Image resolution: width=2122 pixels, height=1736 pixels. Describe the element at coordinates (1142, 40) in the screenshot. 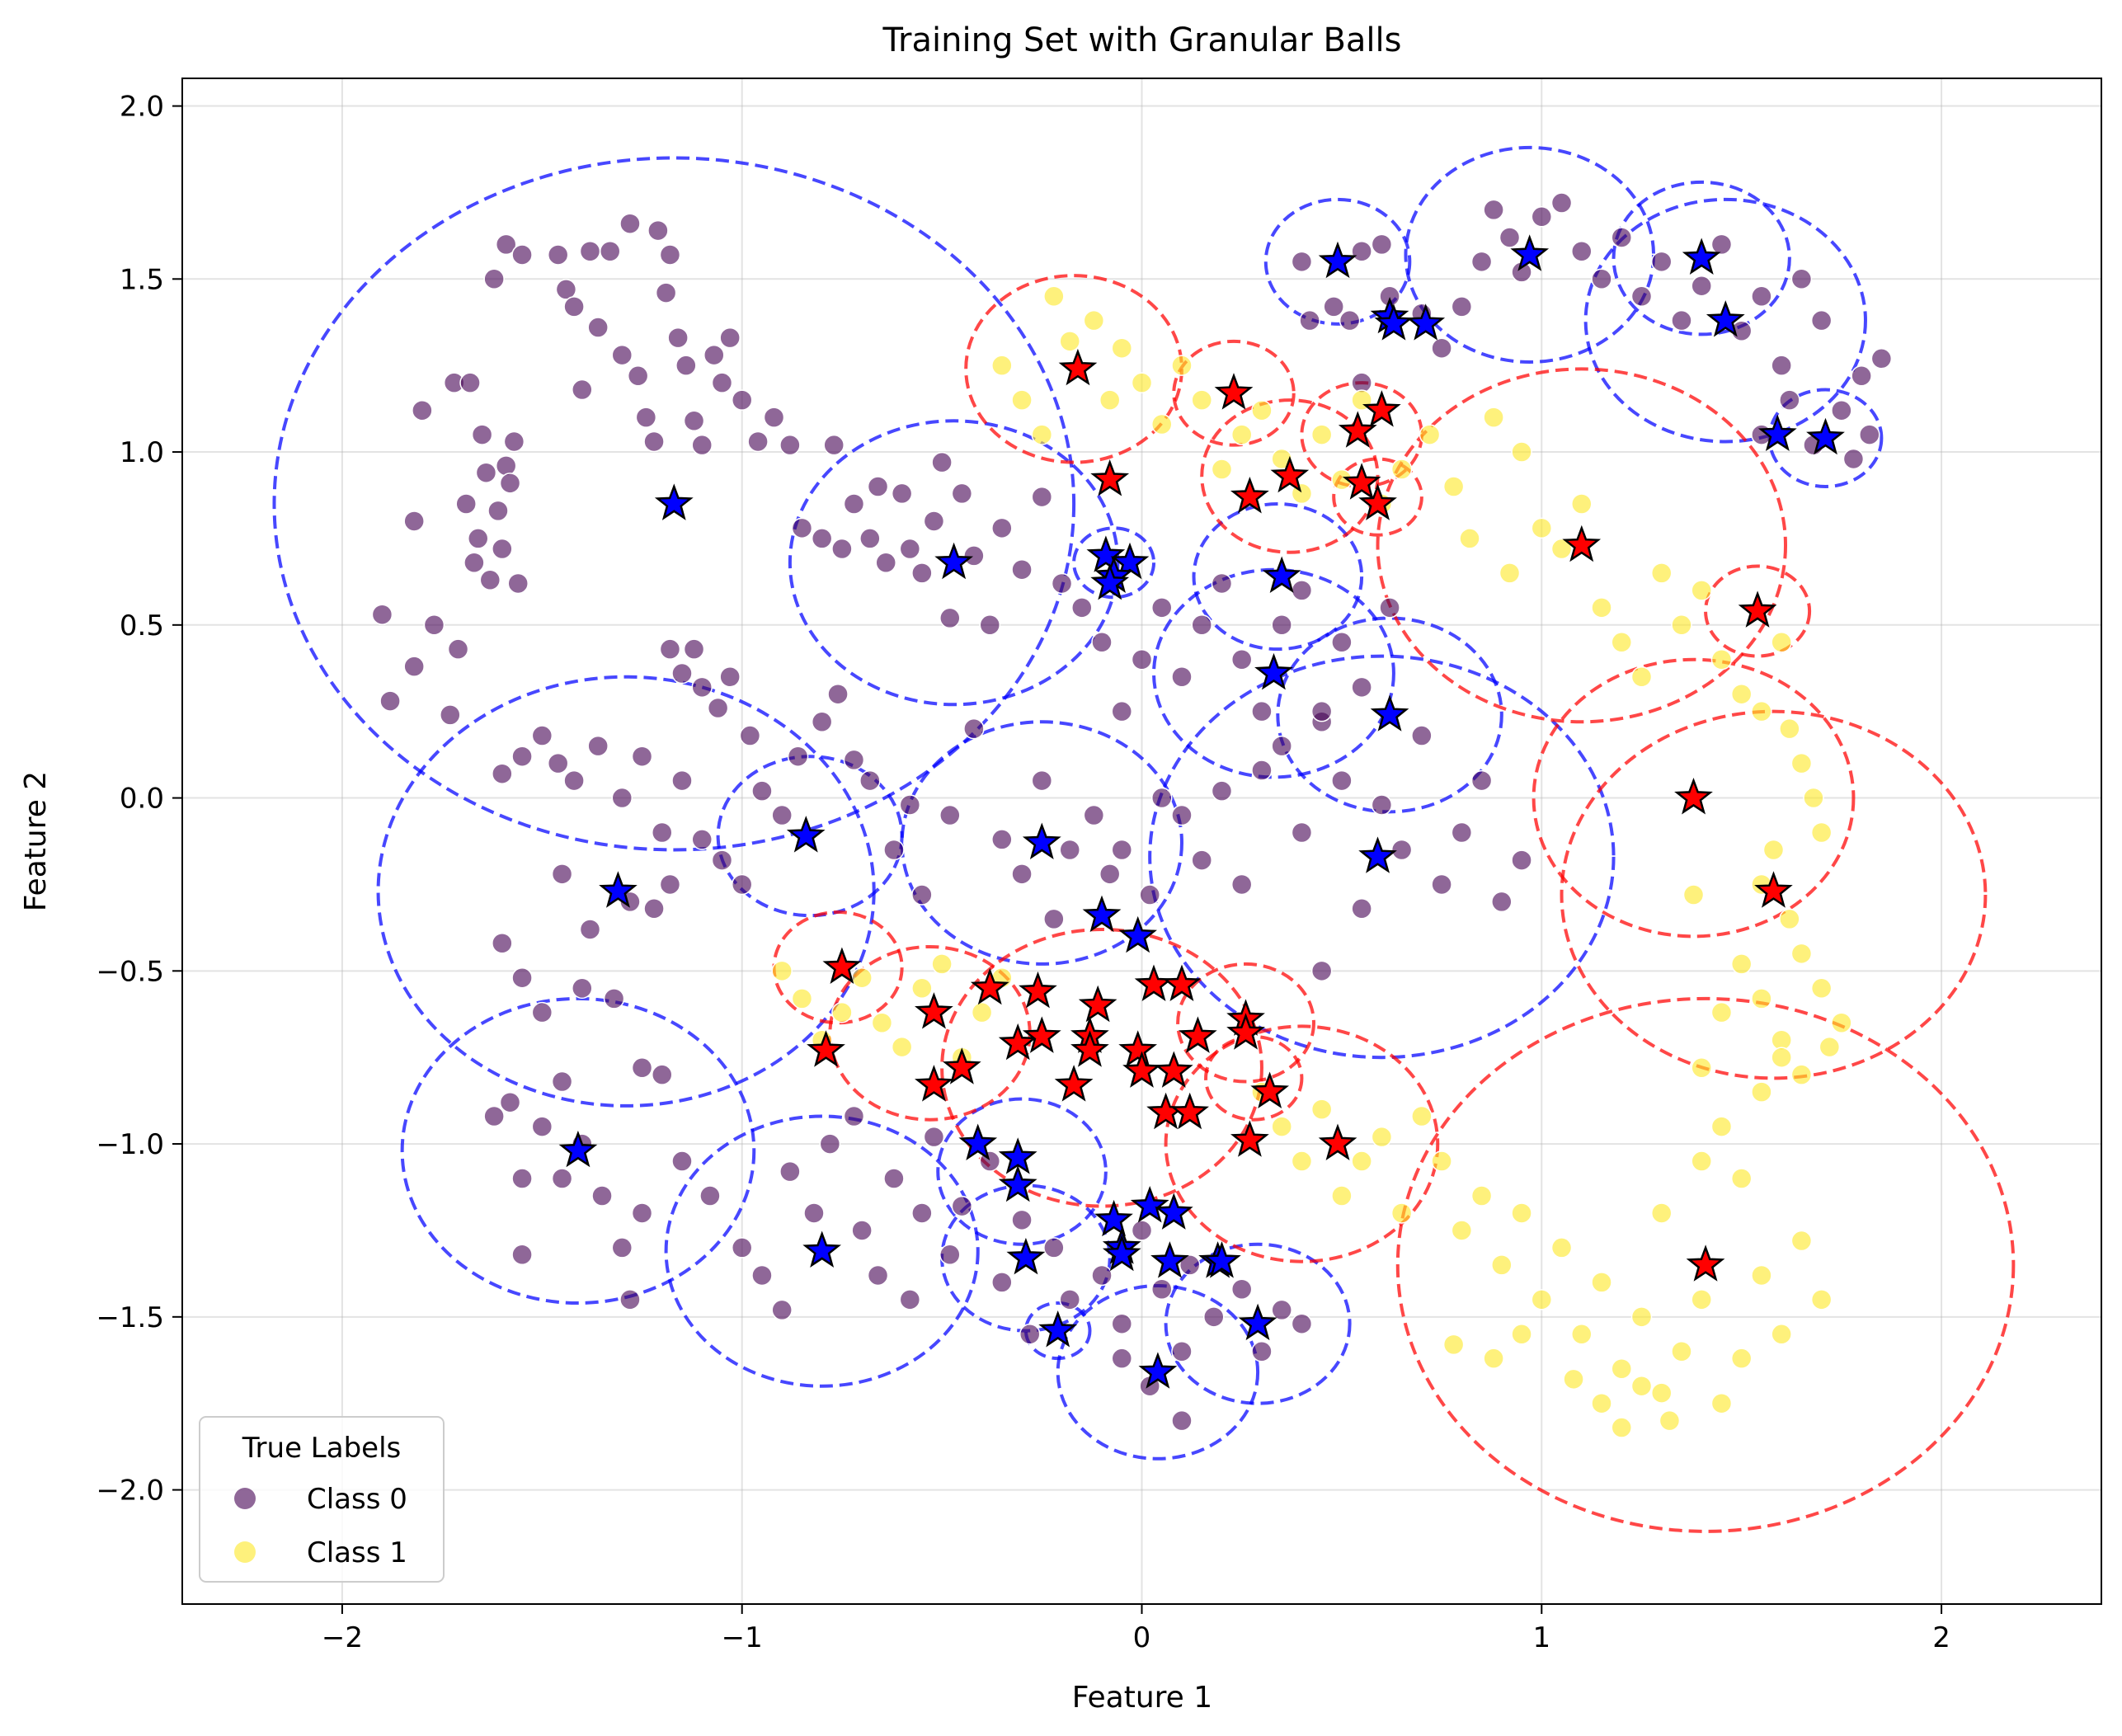

I see `chart-title: Training Set with Granular Balls` at that location.